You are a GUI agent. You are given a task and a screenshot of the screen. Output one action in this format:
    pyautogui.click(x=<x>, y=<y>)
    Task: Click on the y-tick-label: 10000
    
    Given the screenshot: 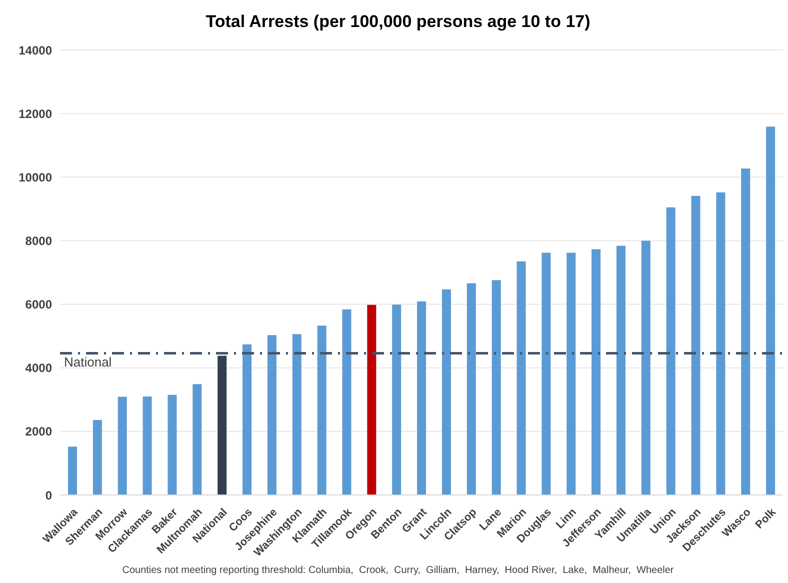 What is the action you would take?
    pyautogui.click(x=35, y=177)
    